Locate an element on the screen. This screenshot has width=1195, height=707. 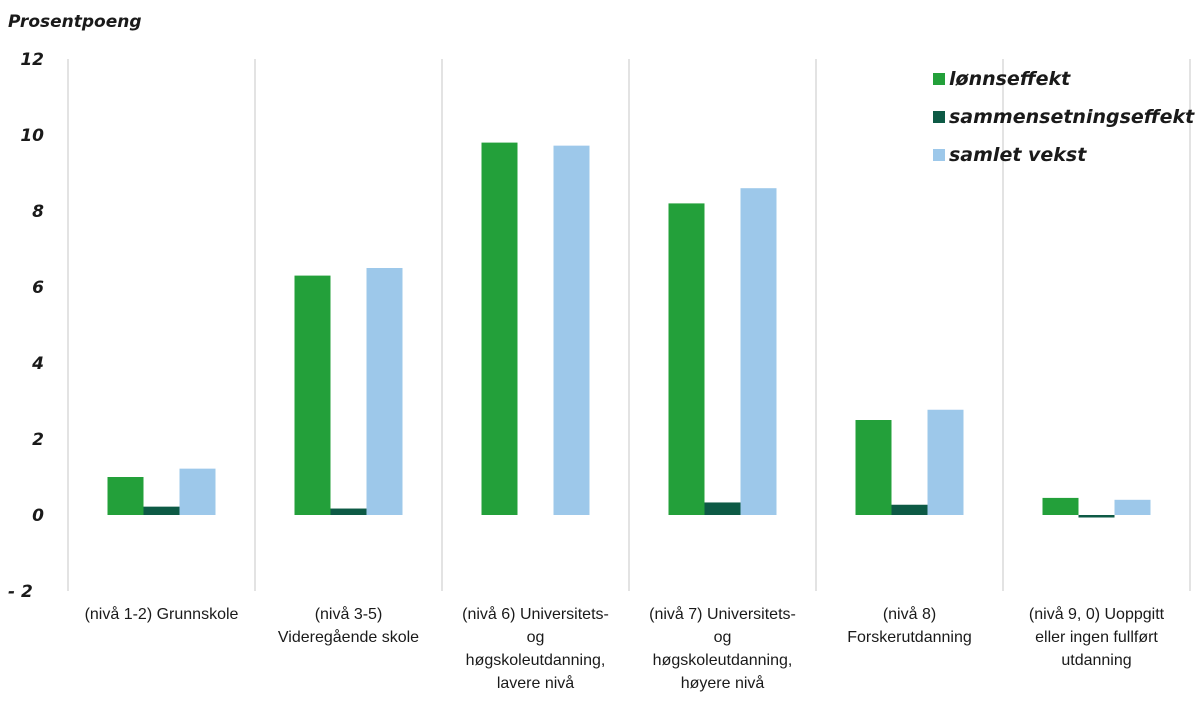
y-tick-label: 0 is located at coordinates (38, 516).